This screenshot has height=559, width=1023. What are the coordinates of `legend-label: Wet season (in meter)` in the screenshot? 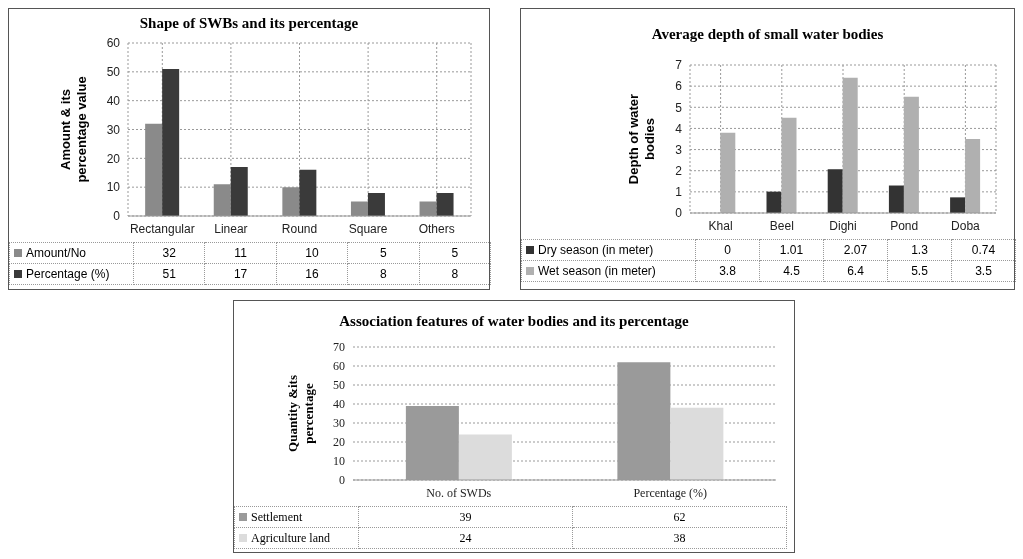 It's located at (608, 271).